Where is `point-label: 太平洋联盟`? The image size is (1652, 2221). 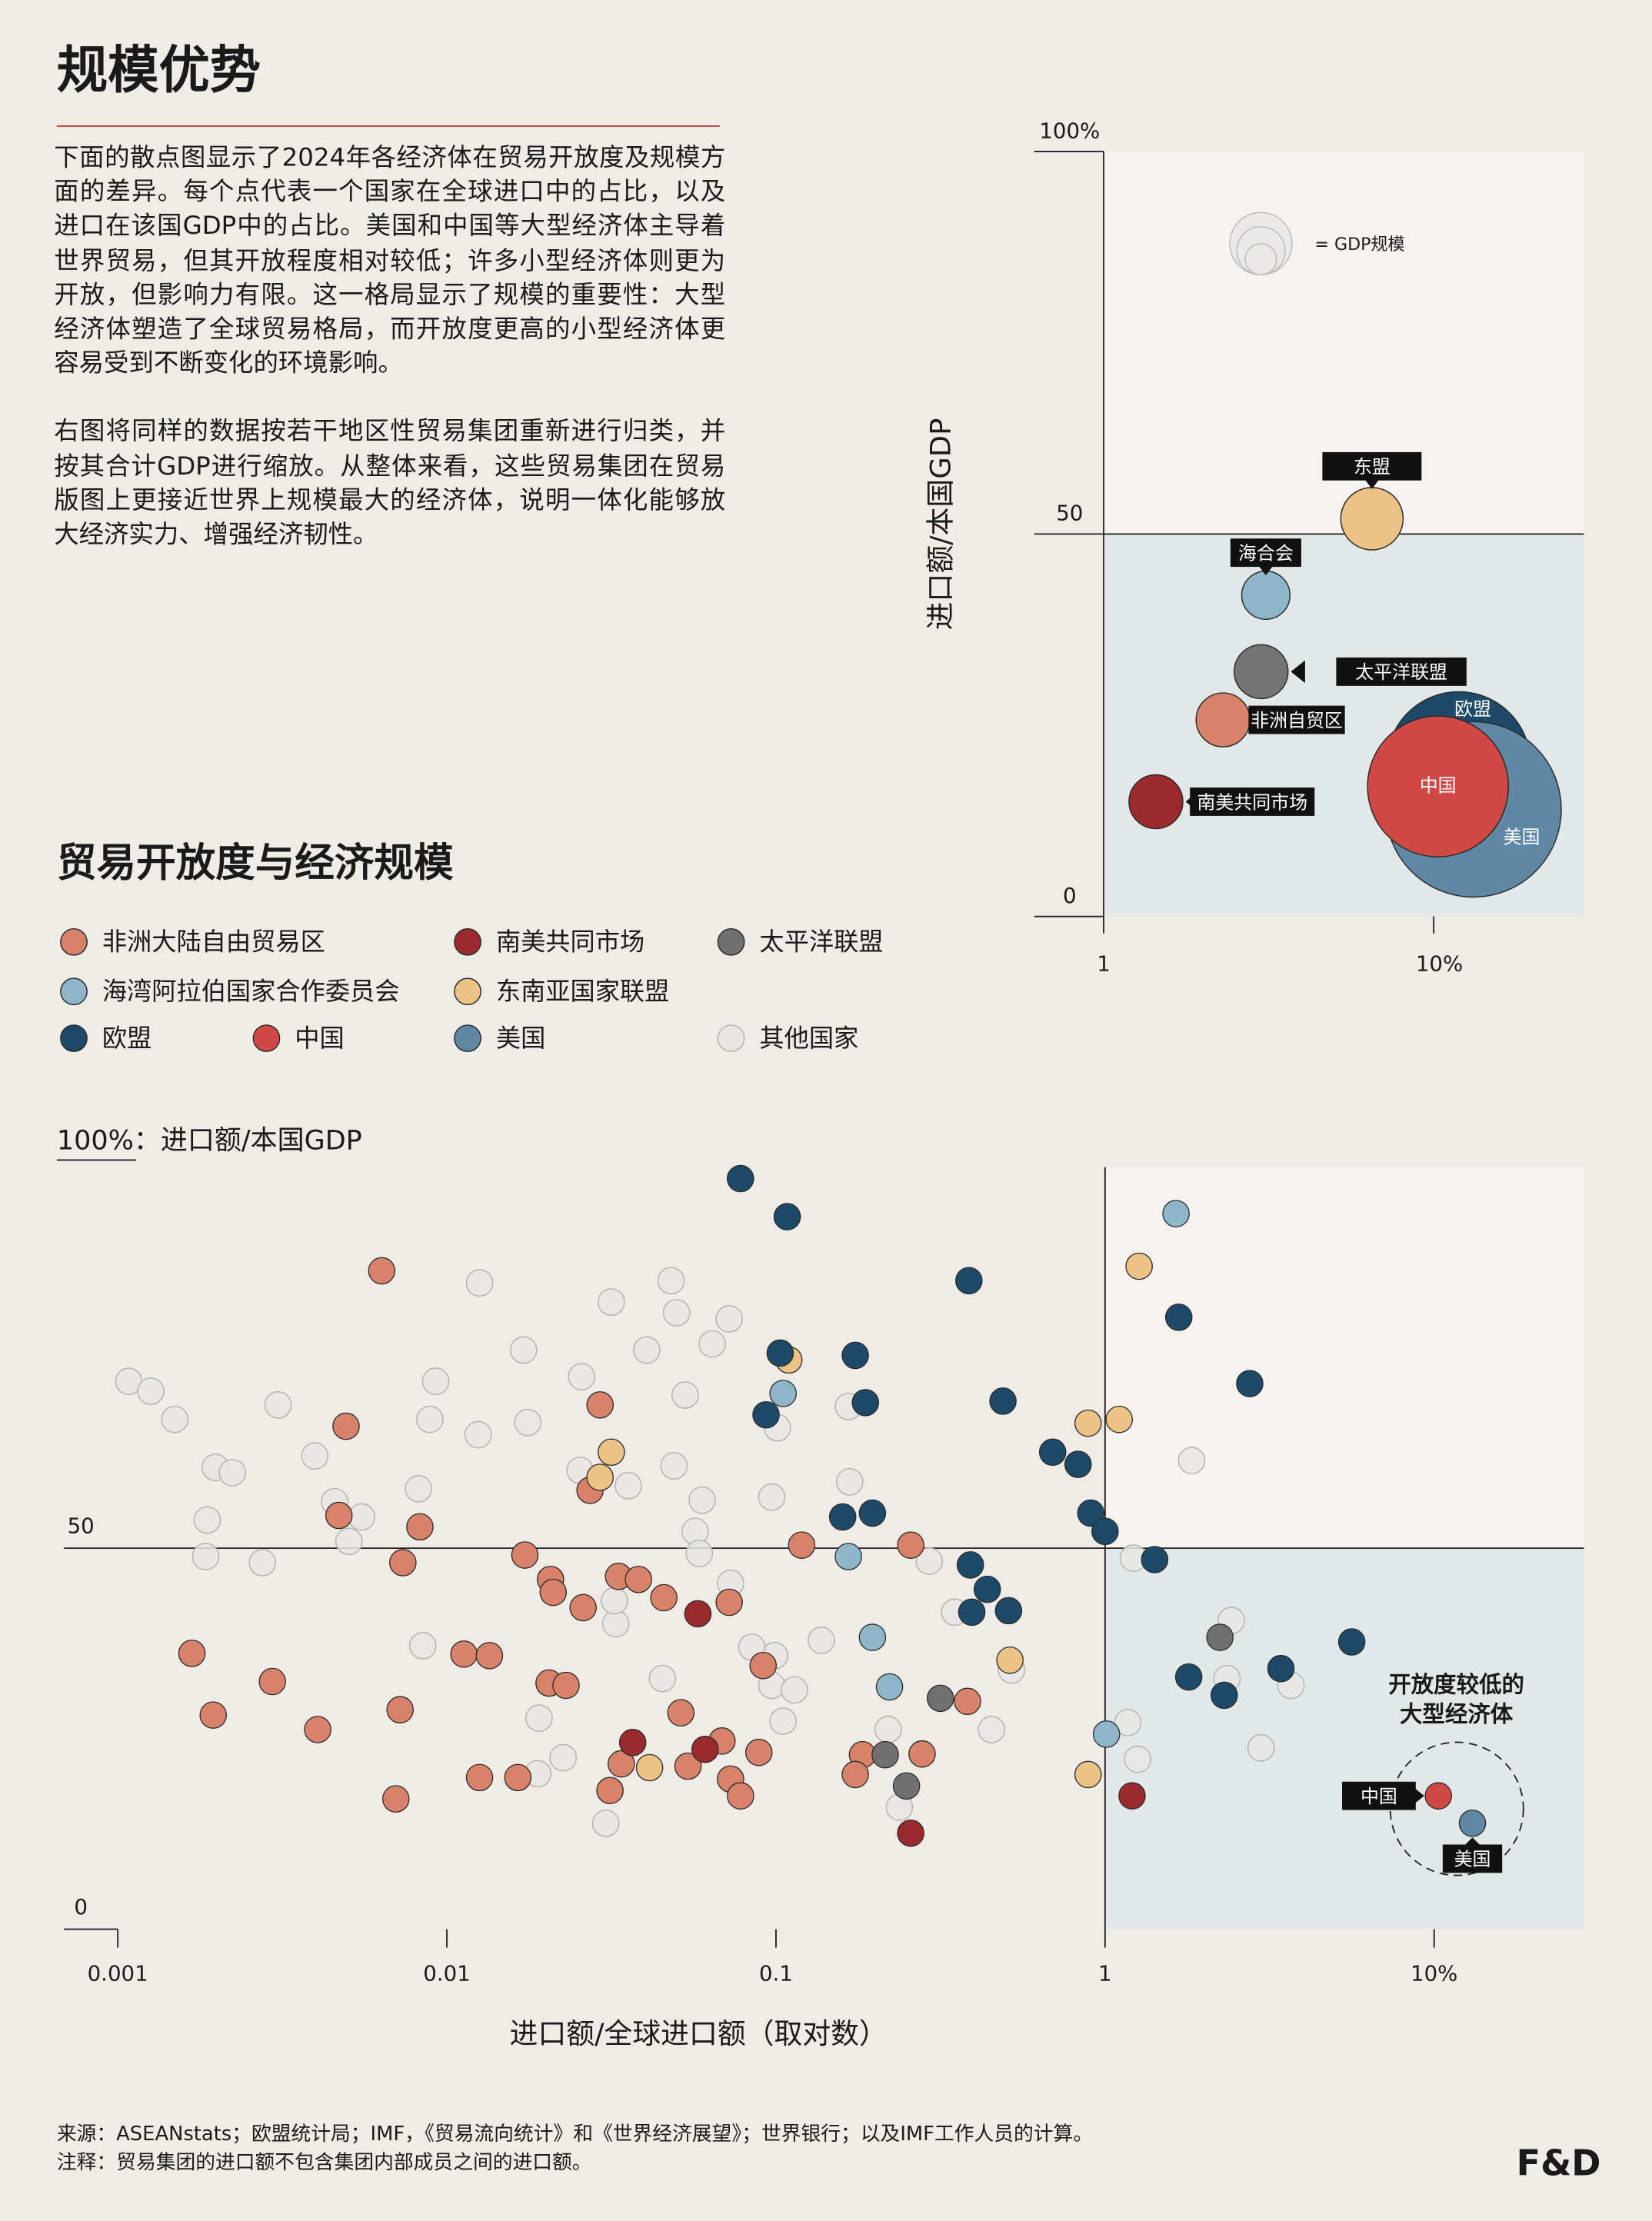 point-label: 太平洋联盟 is located at coordinates (1401, 672).